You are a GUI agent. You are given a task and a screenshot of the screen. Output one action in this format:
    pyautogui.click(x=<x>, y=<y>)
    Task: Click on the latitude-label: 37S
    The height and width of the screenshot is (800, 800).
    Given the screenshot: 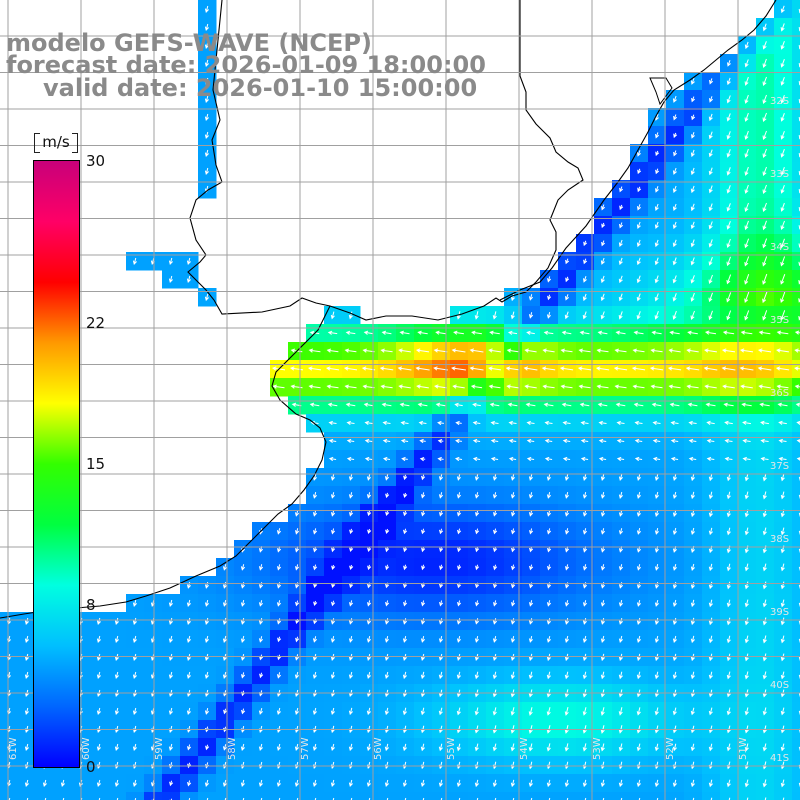 What is the action you would take?
    pyautogui.click(x=779, y=466)
    